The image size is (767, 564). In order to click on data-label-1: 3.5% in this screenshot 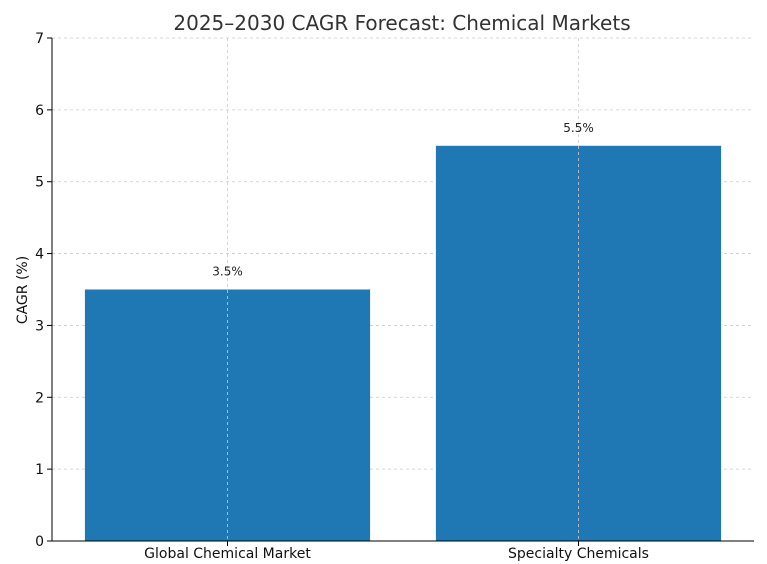, I will do `click(227, 272)`.